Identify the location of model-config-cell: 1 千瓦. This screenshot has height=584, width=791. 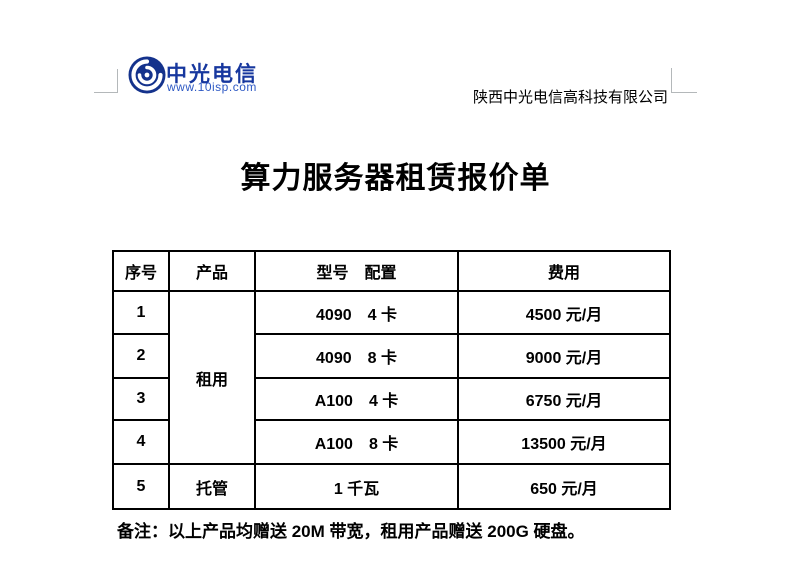
(356, 486).